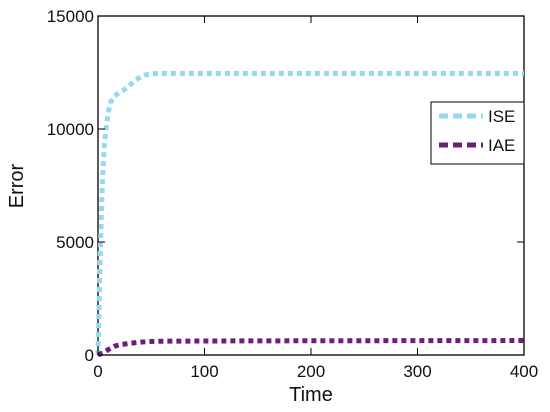 This screenshot has width=550, height=412. What do you see at coordinates (204, 371) in the screenshot?
I see `x-tick-label: 100` at bounding box center [204, 371].